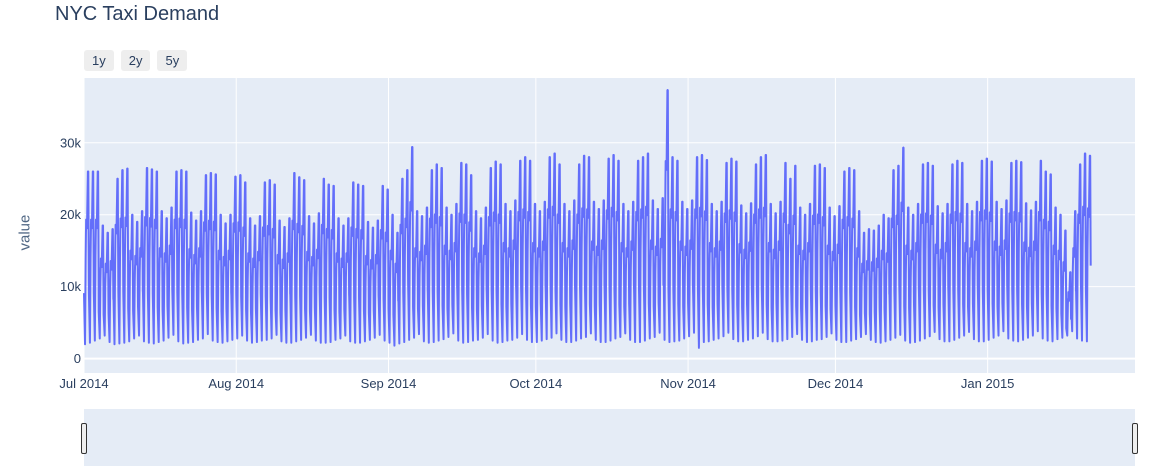 Image resolution: width=1149 pixels, height=470 pixels. I want to click on x-tick-label: Nov 2014, so click(688, 383).